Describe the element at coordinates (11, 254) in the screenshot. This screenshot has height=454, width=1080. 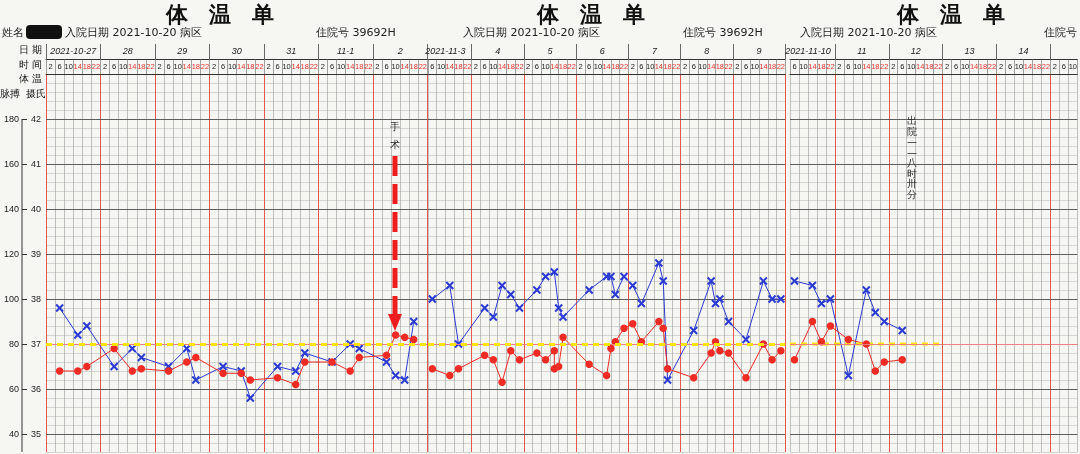
I see `y-tick-label: 120` at that location.